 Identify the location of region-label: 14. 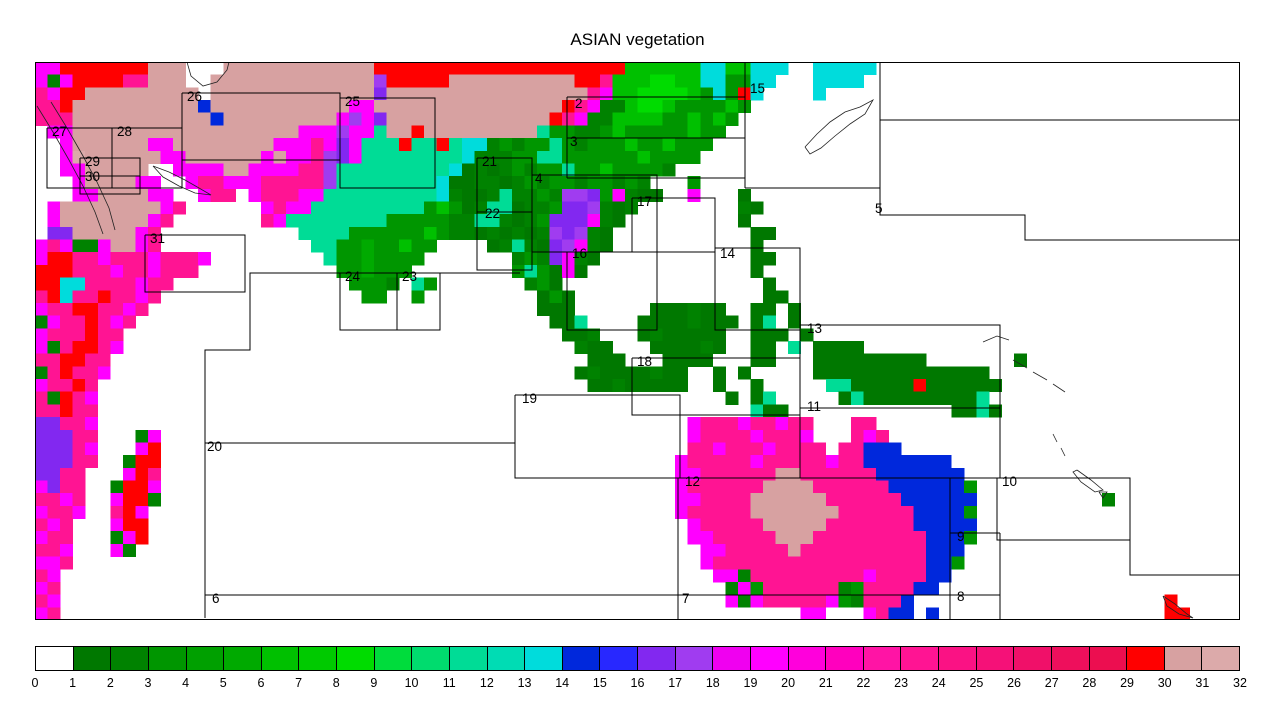
(728, 253).